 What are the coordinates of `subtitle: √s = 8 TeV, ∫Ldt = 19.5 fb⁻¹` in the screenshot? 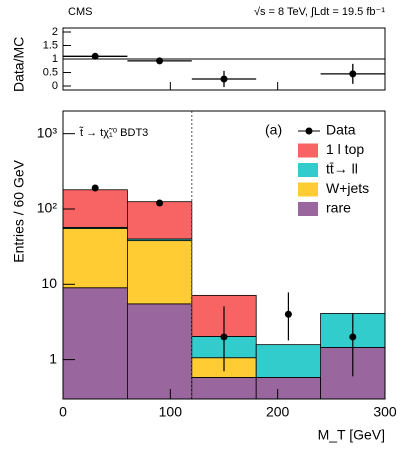 It's located at (319, 12).